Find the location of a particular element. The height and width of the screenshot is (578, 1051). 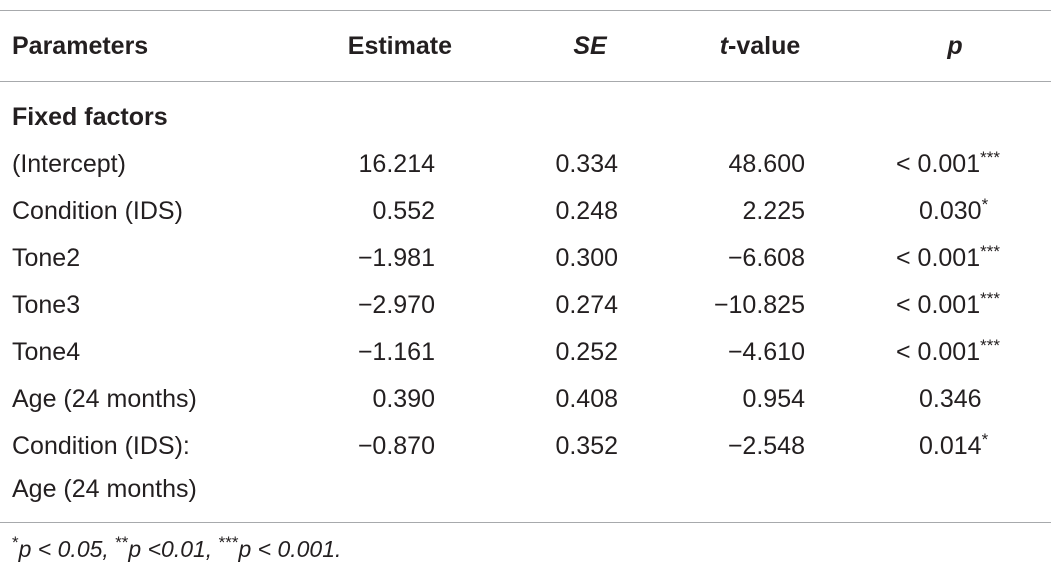

header-t-letter: t is located at coordinates (724, 46).